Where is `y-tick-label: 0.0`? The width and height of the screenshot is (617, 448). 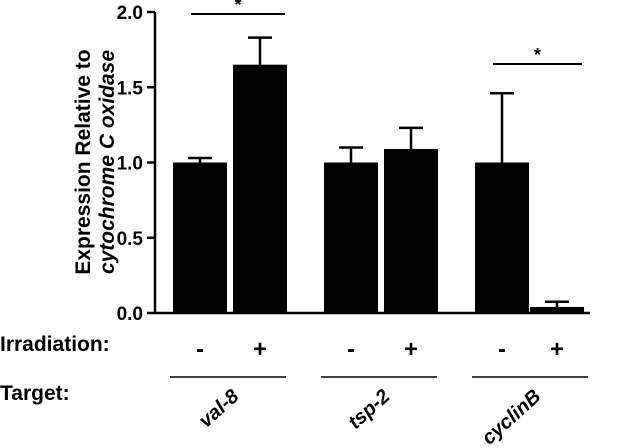
y-tick-label: 0.0 is located at coordinates (130, 314).